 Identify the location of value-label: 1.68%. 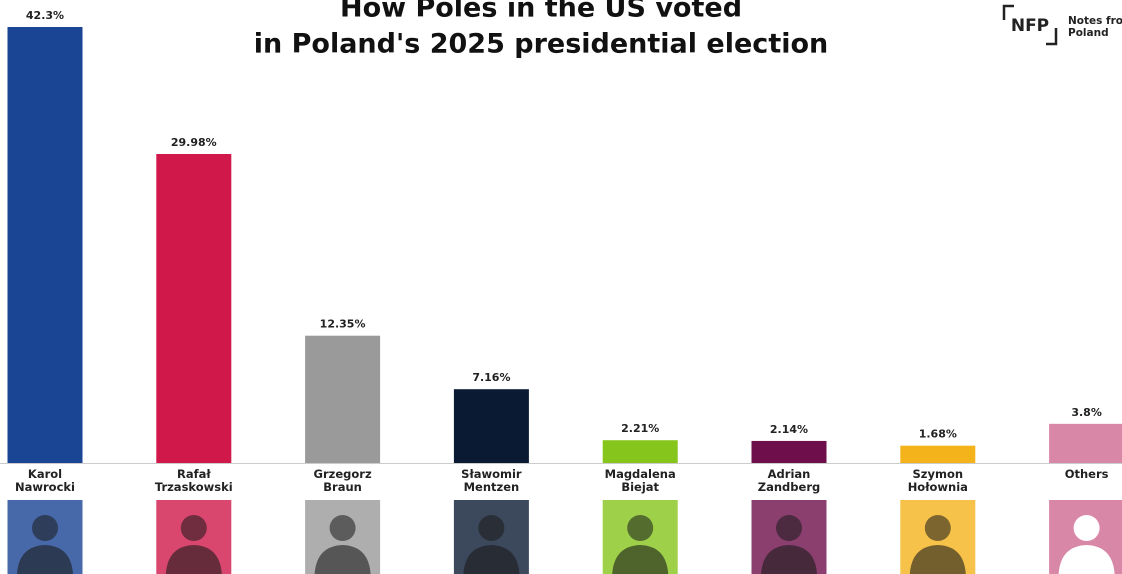
(938, 434).